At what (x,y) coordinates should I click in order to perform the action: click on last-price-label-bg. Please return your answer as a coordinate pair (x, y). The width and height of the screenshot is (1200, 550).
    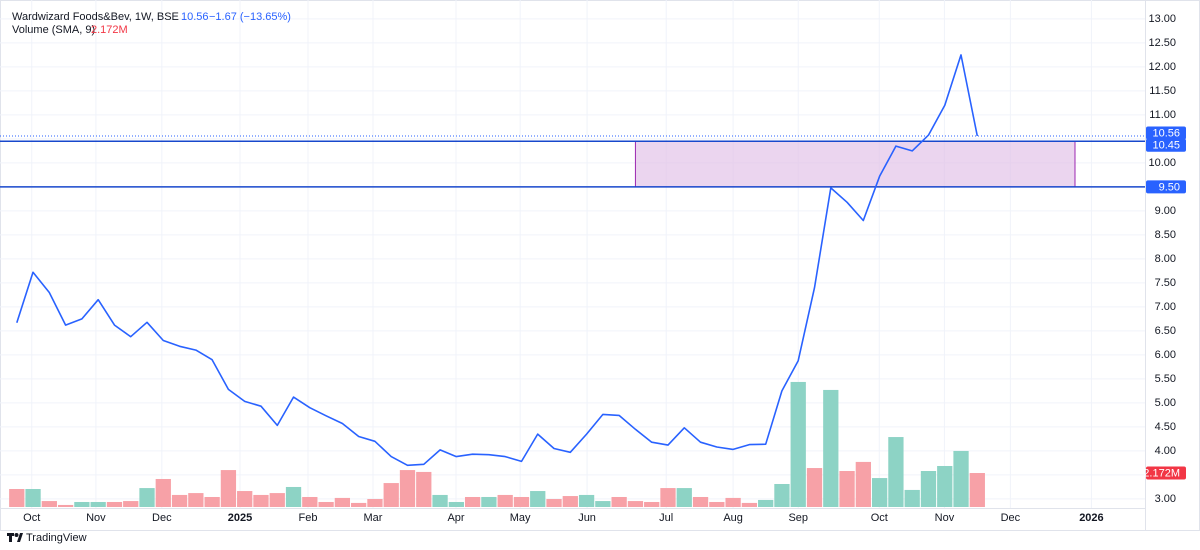
    Looking at the image, I should click on (1166, 133).